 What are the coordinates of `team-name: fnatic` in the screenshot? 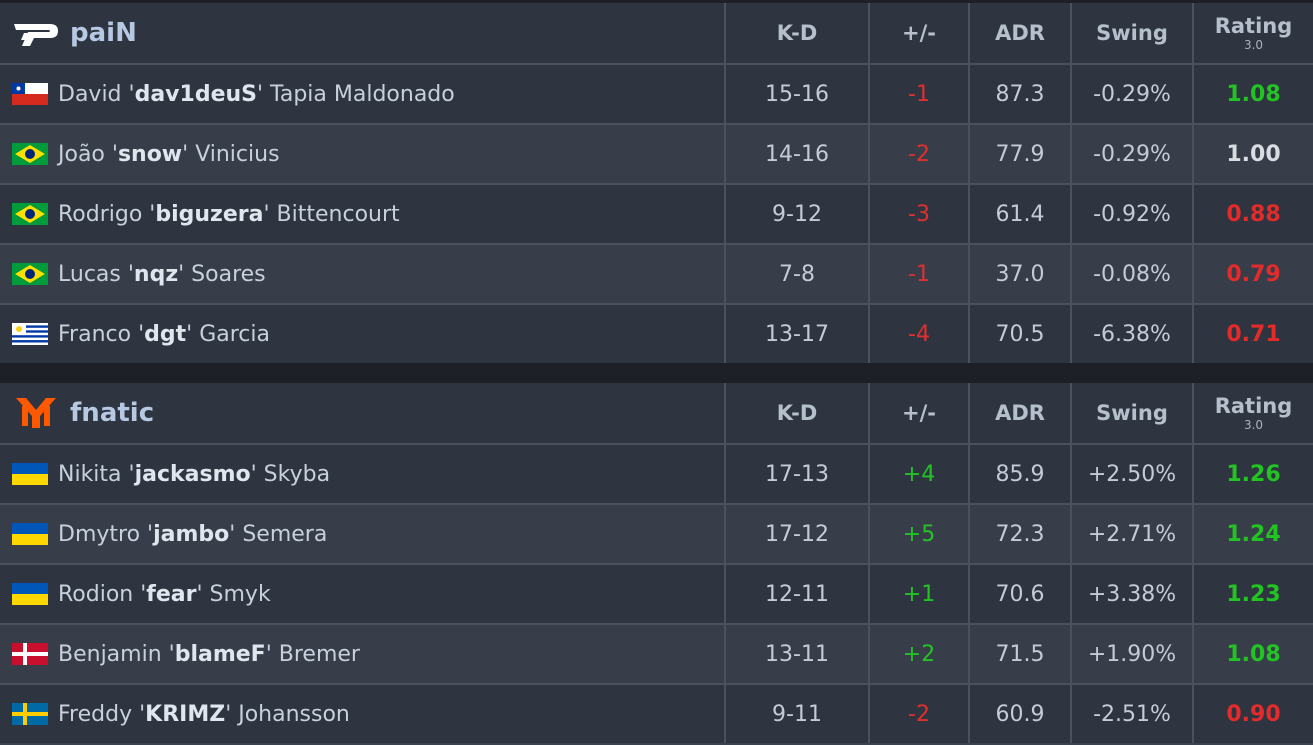 It's located at (112, 413).